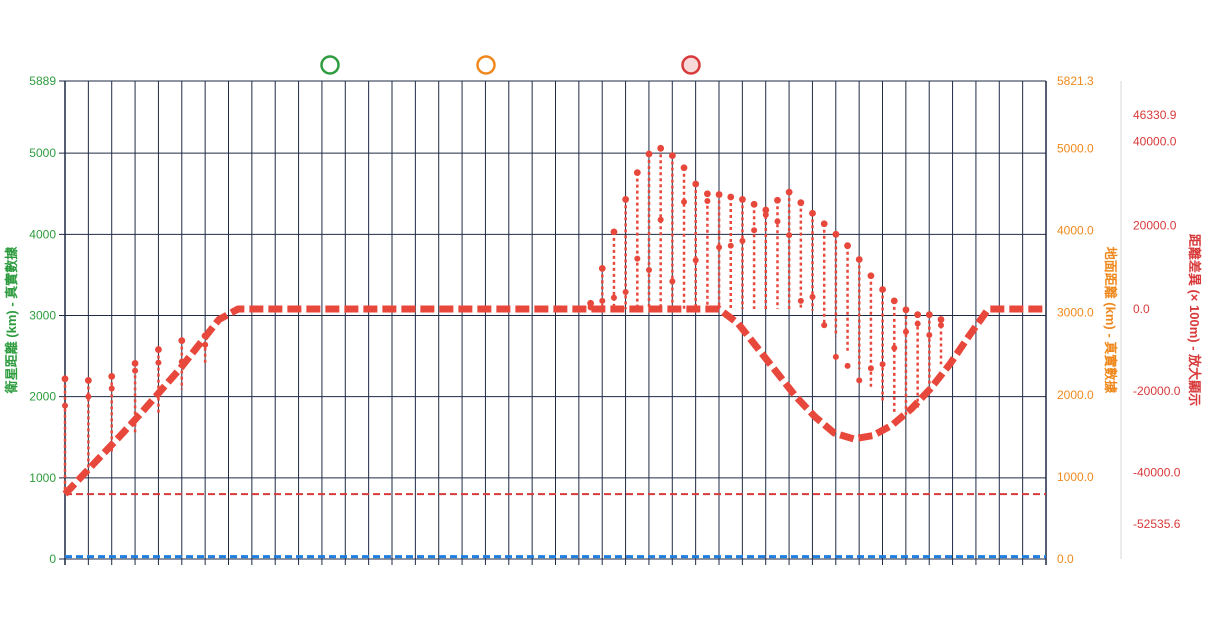 The width and height of the screenshot is (1205, 633). I want to click on left-axis-tick-label: 5889, so click(42, 81).